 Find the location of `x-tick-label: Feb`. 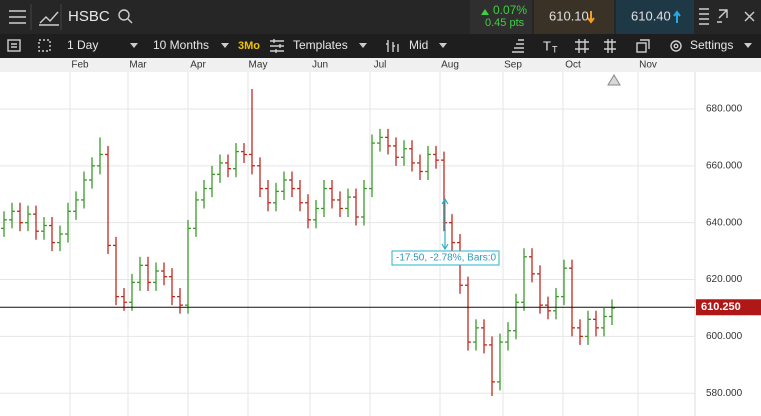

x-tick-label: Feb is located at coordinates (80, 65).